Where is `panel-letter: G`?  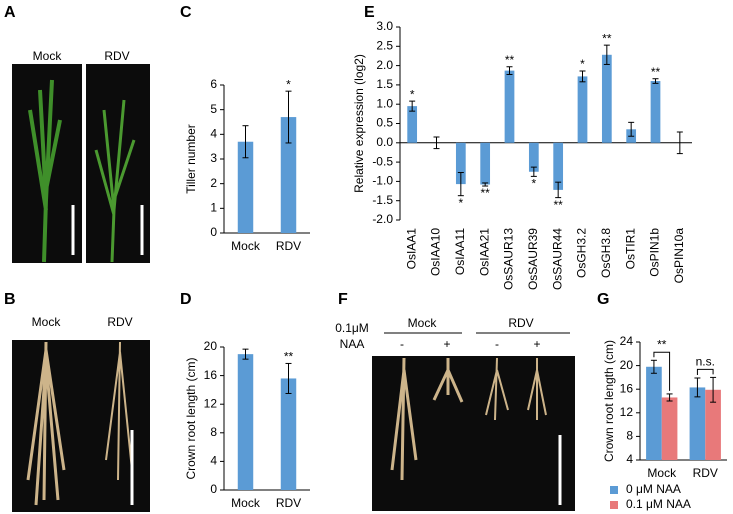 panel-letter: G is located at coordinates (603, 299).